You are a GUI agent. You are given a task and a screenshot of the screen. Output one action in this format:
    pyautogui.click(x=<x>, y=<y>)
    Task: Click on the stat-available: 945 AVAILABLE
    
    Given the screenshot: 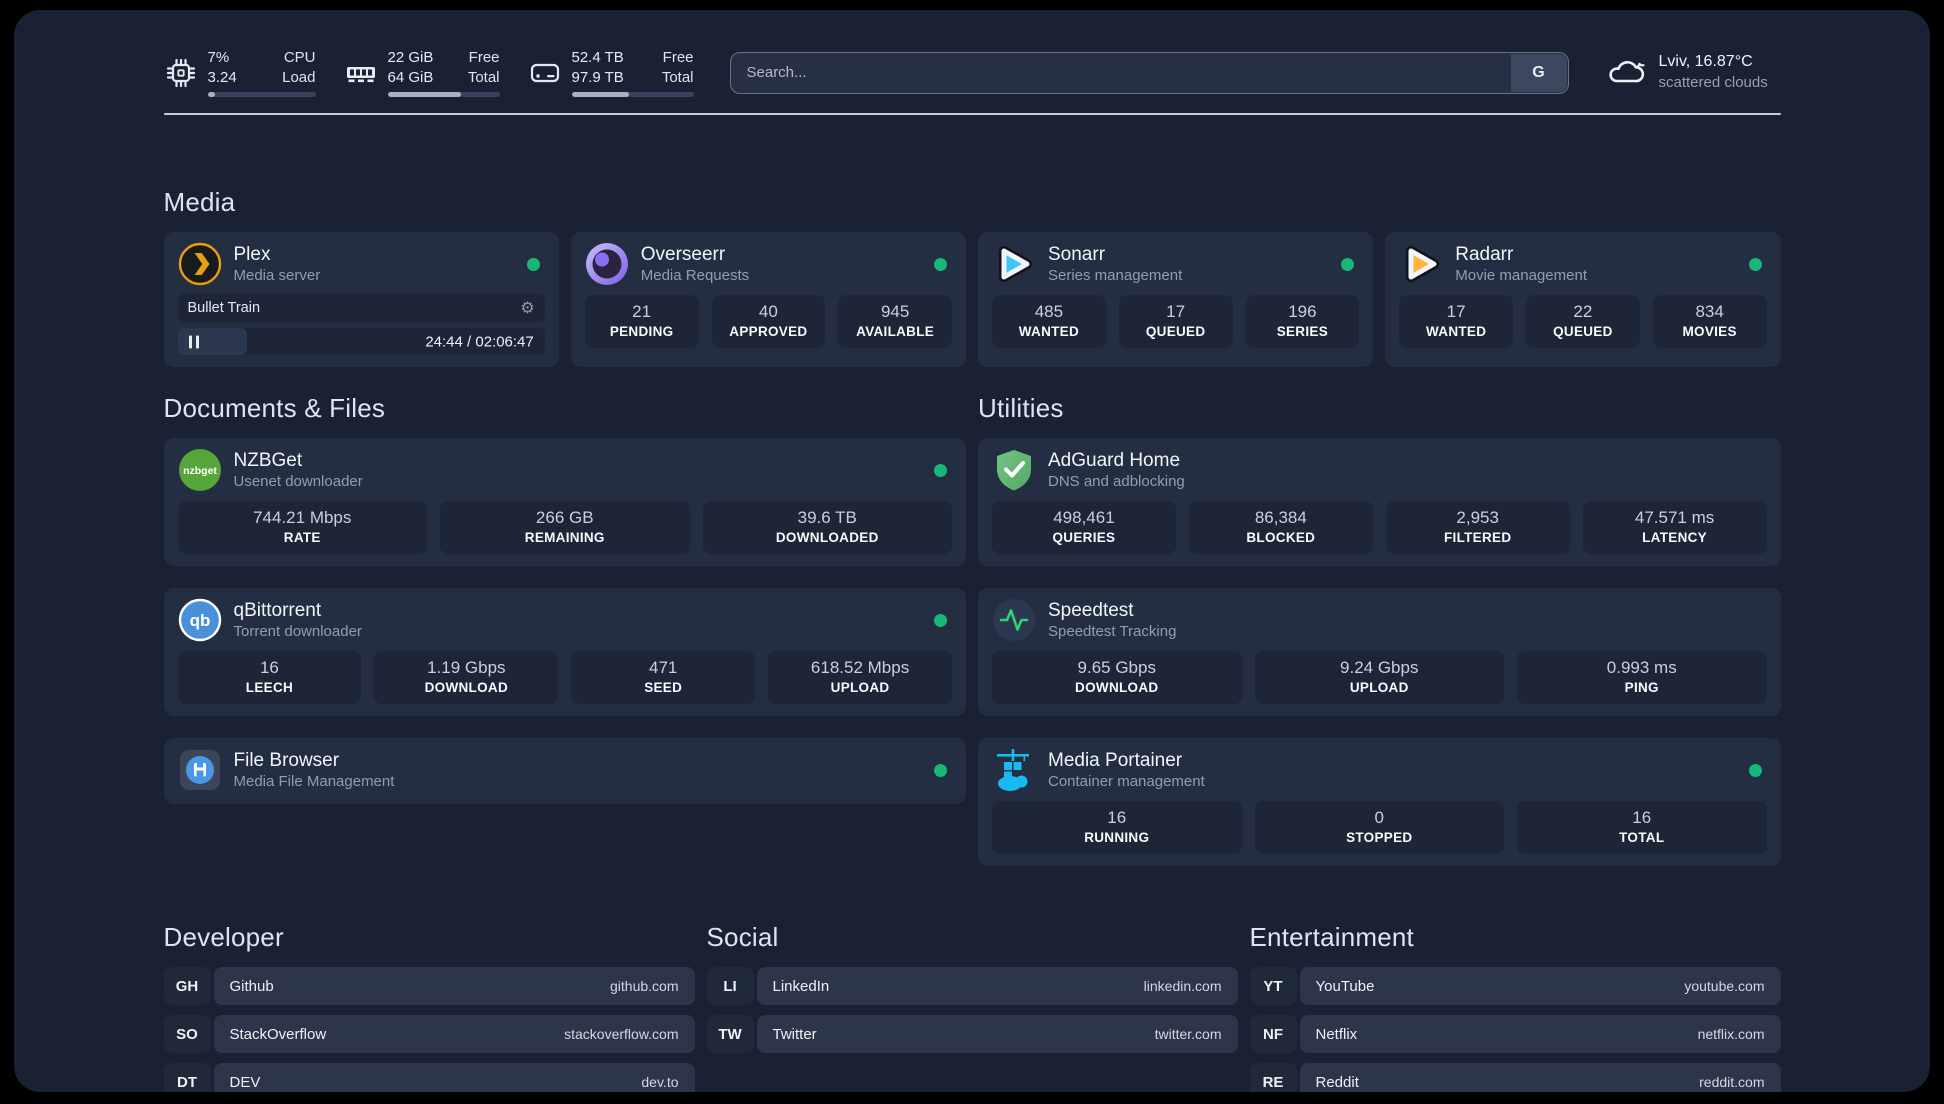 What is the action you would take?
    pyautogui.click(x=895, y=321)
    